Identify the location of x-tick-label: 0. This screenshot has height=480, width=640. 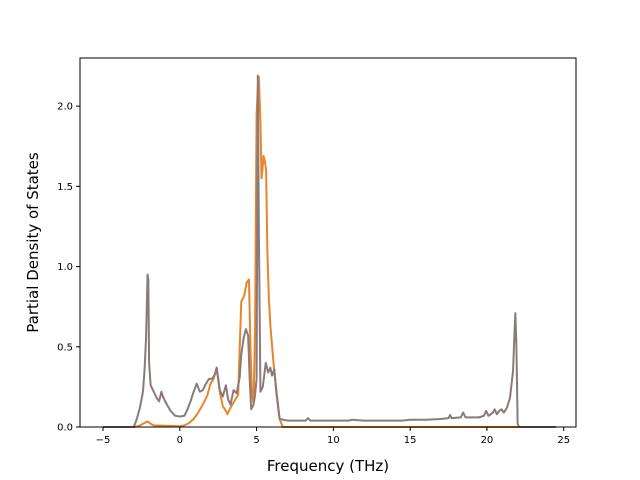
(180, 440).